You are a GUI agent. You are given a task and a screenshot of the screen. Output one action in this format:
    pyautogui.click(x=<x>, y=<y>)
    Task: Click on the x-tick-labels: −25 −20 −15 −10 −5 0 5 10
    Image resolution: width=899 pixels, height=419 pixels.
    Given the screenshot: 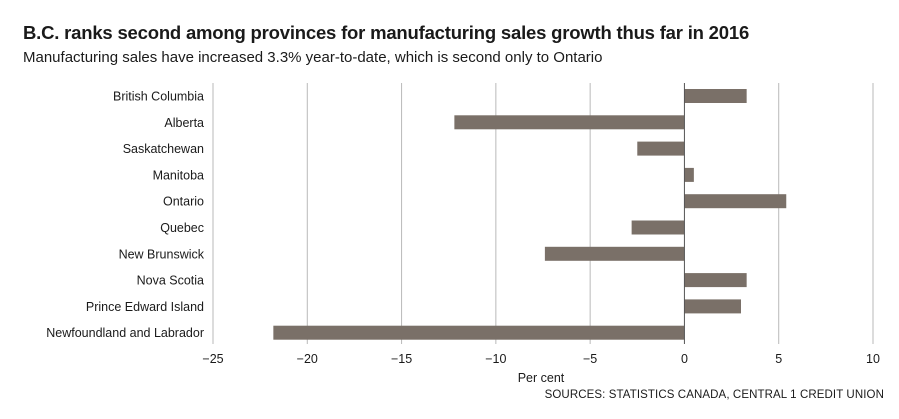 What is the action you would take?
    pyautogui.click(x=541, y=359)
    